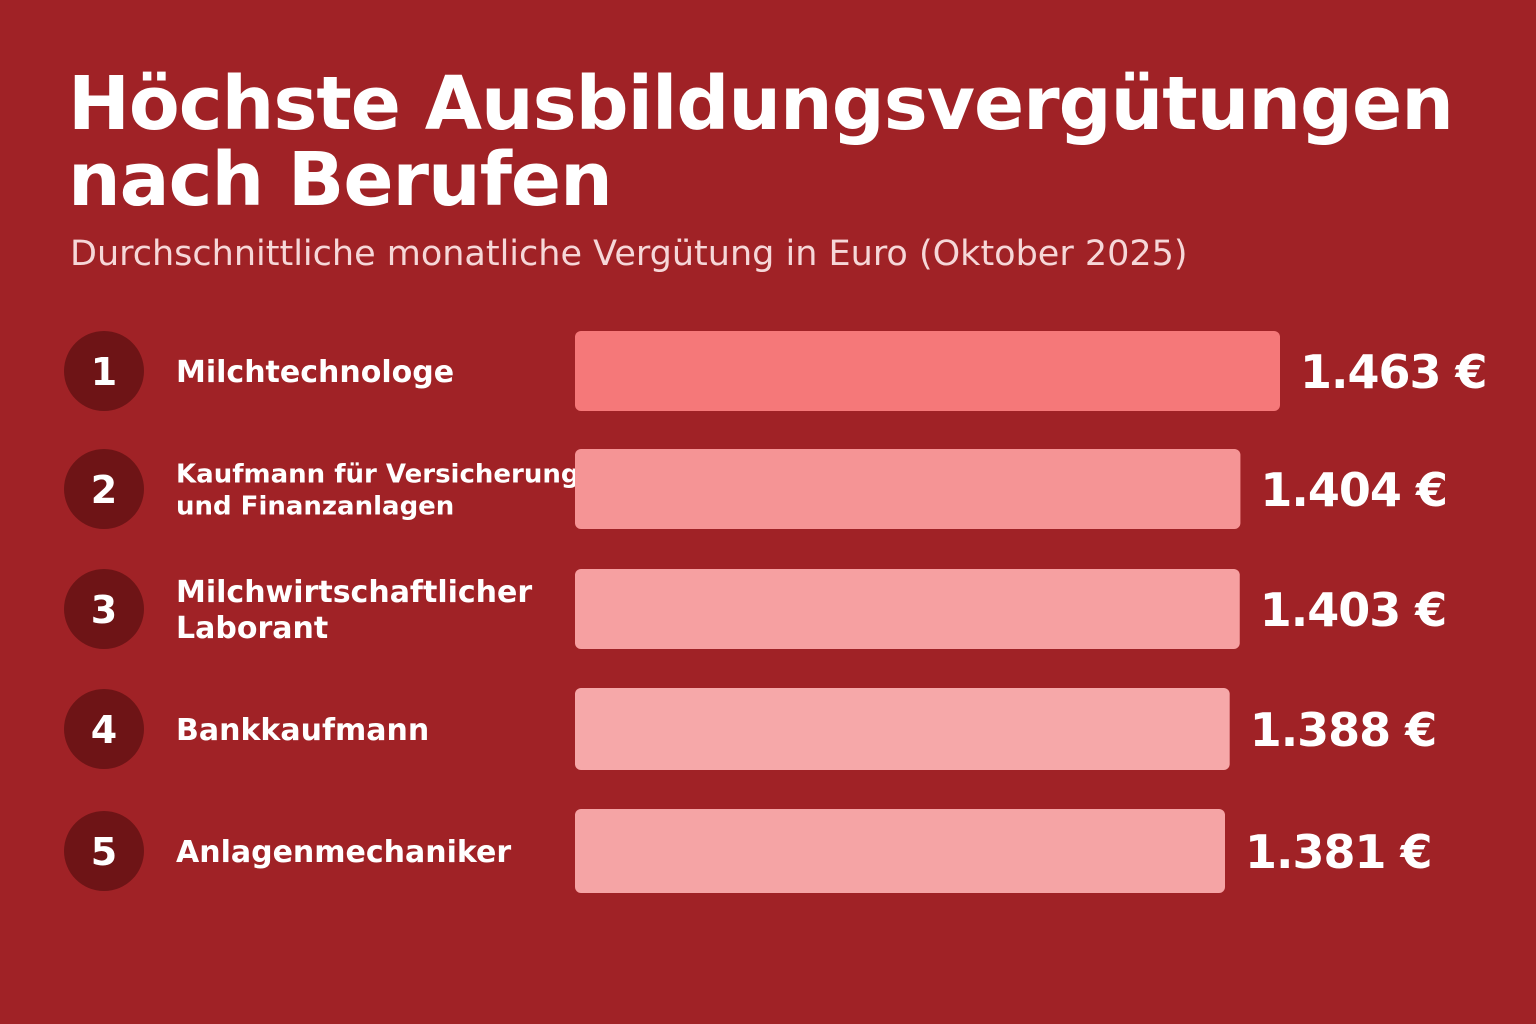 Image resolution: width=1536 pixels, height=1024 pixels. Describe the element at coordinates (396, 474) in the screenshot. I see `category-label: Kaufmann für Versicherungen` at that location.